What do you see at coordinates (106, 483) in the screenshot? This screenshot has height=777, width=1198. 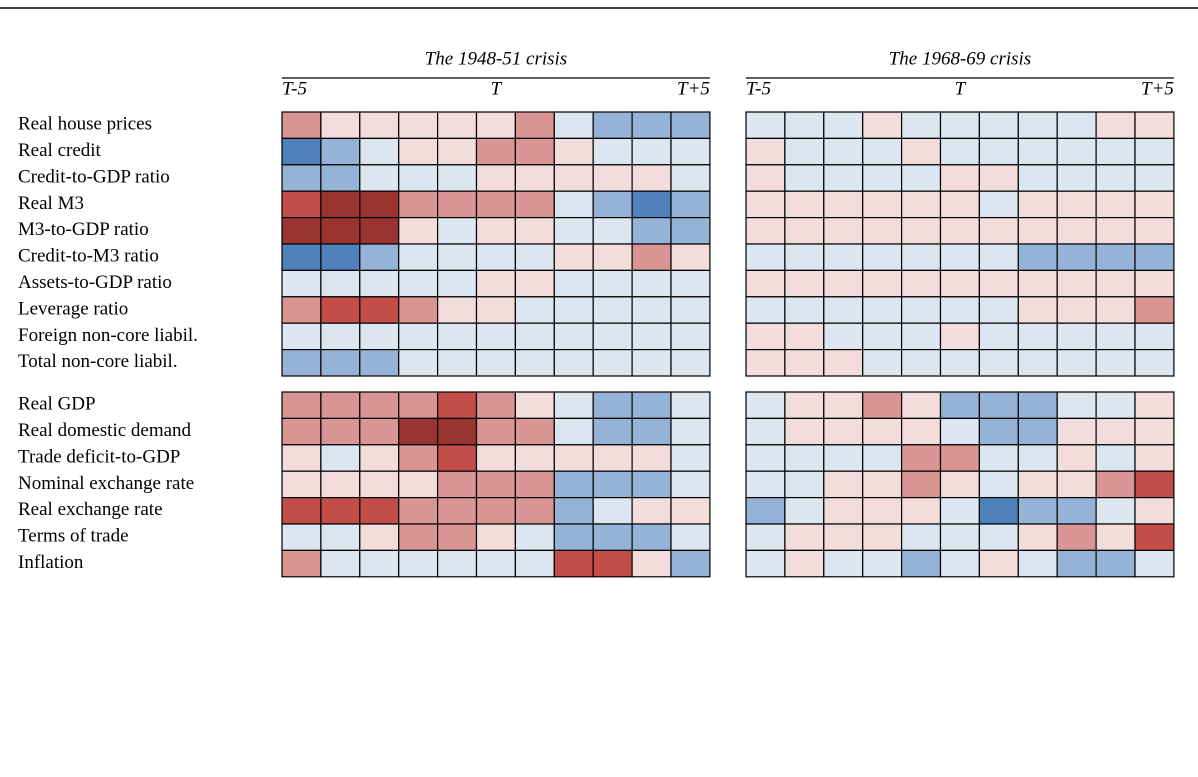 I see `row-label: Nominal exchange rate` at bounding box center [106, 483].